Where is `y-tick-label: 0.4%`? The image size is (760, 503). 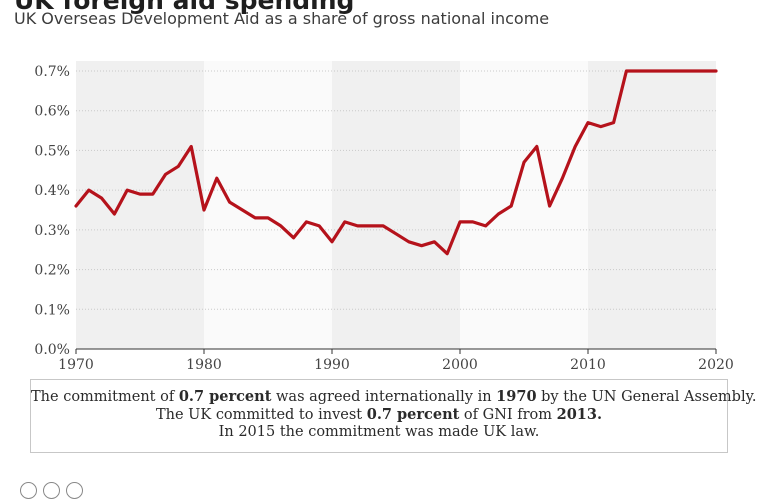 y-tick-label: 0.4% is located at coordinates (52, 191).